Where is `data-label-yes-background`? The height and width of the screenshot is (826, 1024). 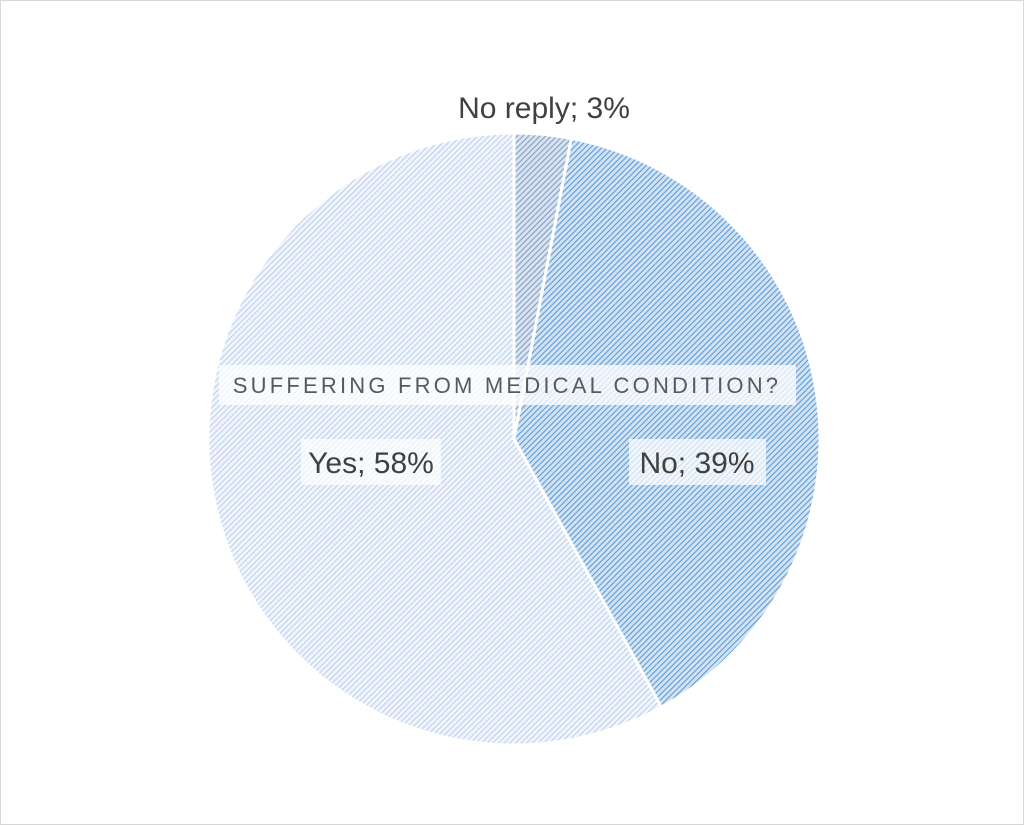 data-label-yes-background is located at coordinates (371, 462).